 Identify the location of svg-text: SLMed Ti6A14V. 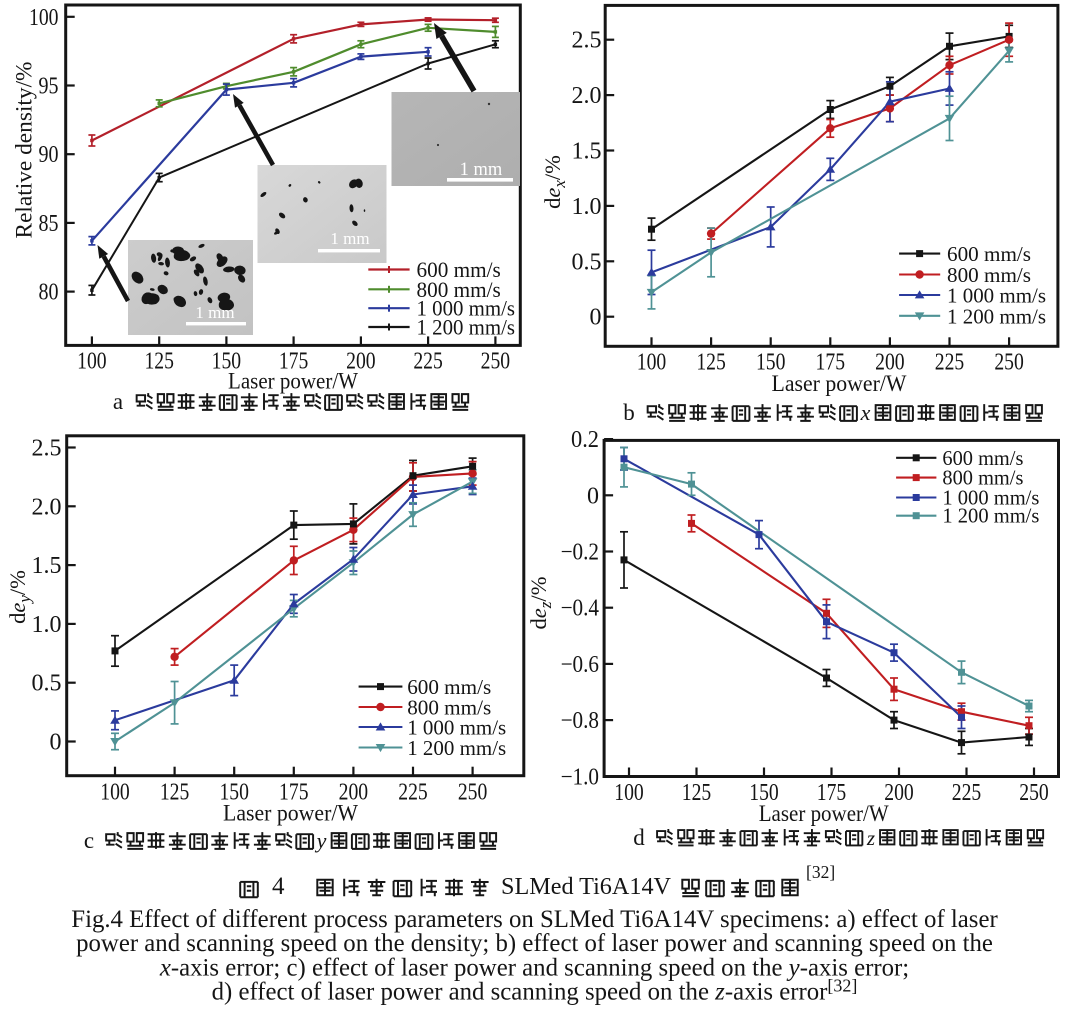
(586, 887).